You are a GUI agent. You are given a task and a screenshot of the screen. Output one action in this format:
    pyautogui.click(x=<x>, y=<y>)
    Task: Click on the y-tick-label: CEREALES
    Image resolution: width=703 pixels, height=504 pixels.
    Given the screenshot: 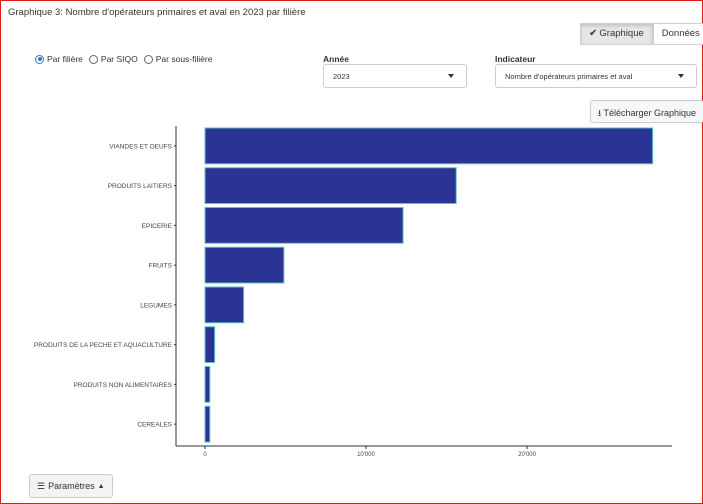 What is the action you would take?
    pyautogui.click(x=154, y=425)
    